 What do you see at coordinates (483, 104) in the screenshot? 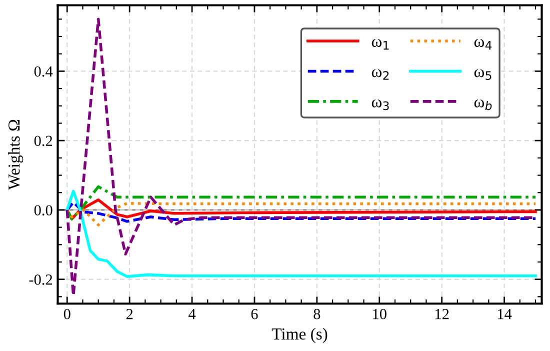
I see `legend-label: ω$_{b}$` at bounding box center [483, 104].